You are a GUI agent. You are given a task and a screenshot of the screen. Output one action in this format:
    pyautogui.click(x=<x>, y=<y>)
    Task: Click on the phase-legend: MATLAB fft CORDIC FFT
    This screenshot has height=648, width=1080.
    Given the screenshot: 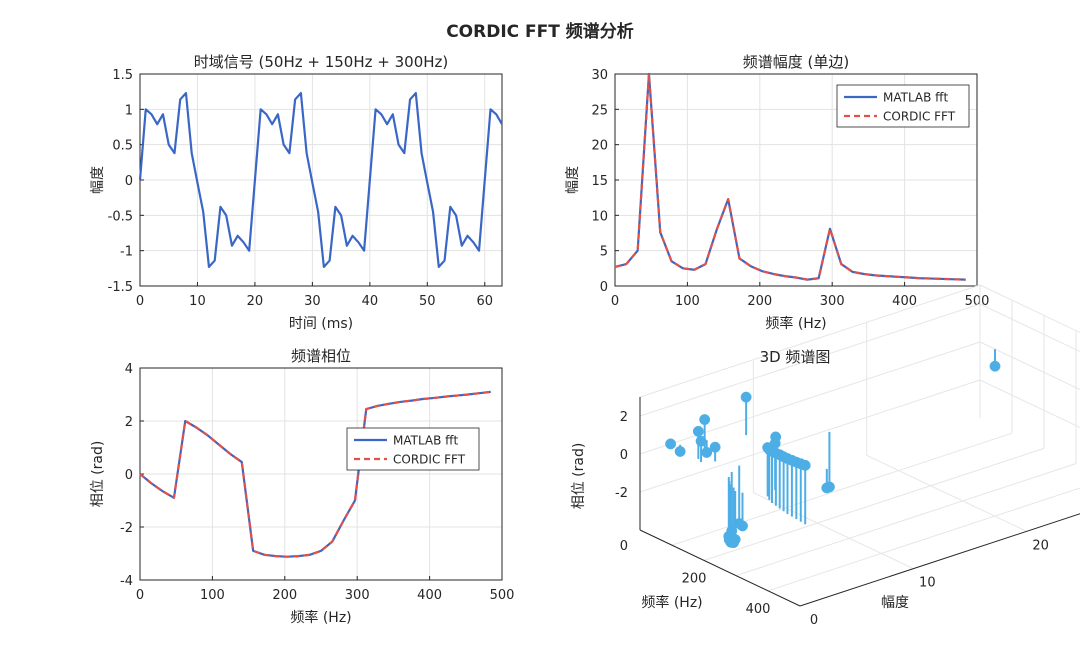 What is the action you would take?
    pyautogui.click(x=413, y=449)
    